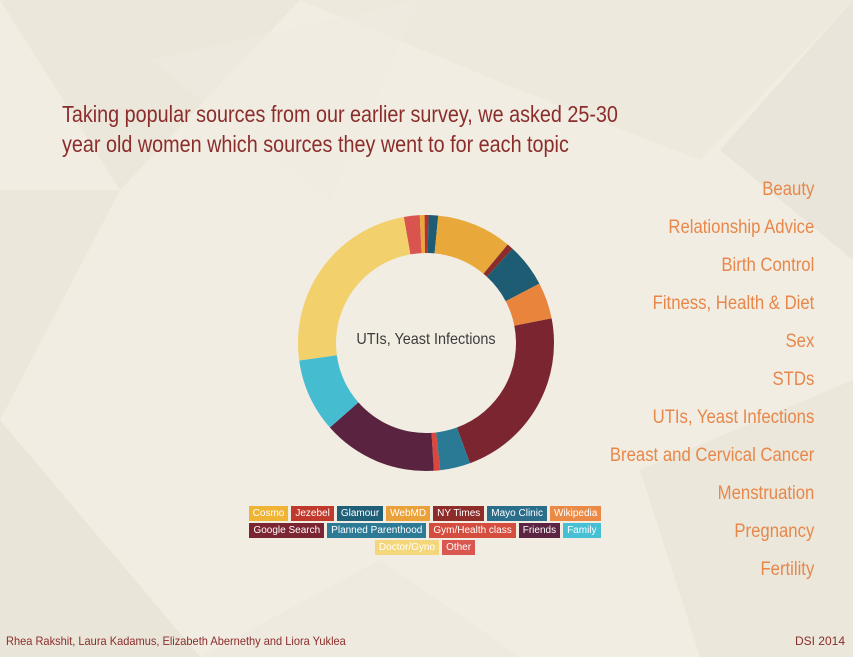  Describe the element at coordinates (472, 530) in the screenshot. I see `legend-item-gym-health-class: Gym/Health class` at that location.